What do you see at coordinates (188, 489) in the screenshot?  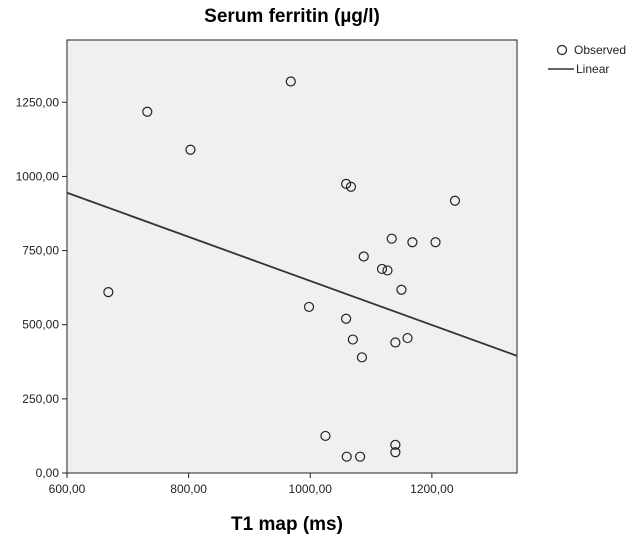 I see `x-tick-label: 800,00` at bounding box center [188, 489].